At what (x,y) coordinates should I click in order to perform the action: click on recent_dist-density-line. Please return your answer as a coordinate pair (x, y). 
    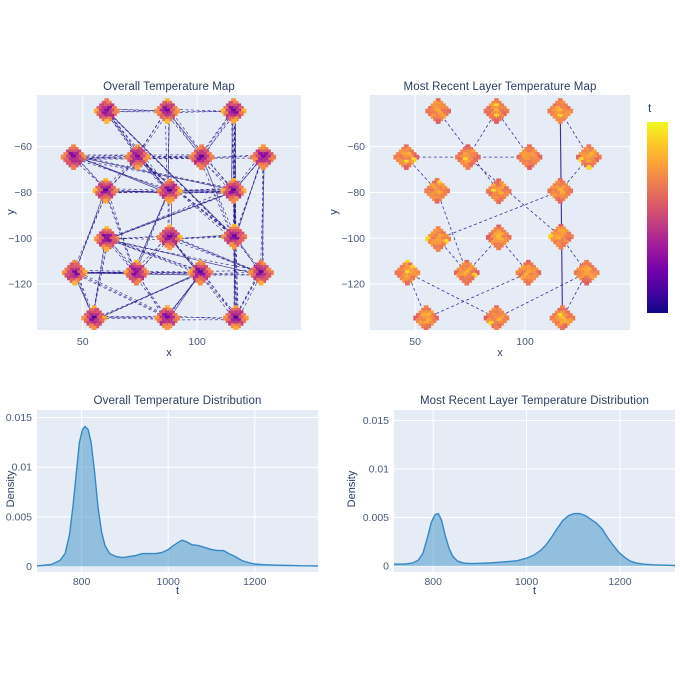
    Looking at the image, I should click on (534, 539).